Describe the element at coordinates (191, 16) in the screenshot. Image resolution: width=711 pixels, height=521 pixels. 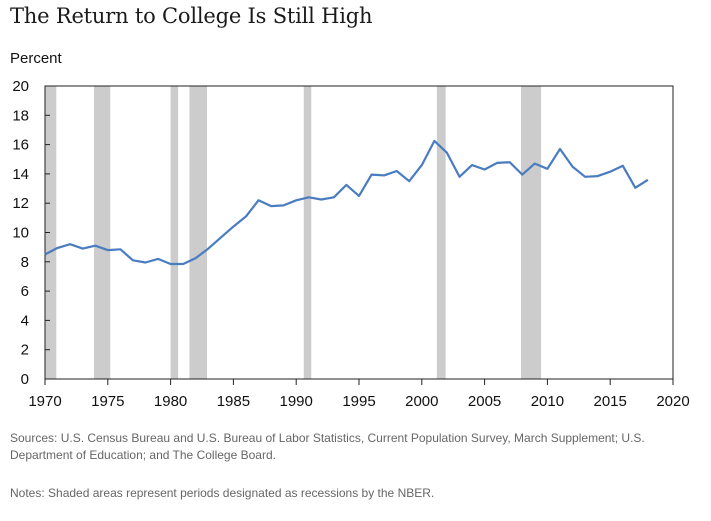
I see `chart-title: The Return to College Is Still High` at that location.